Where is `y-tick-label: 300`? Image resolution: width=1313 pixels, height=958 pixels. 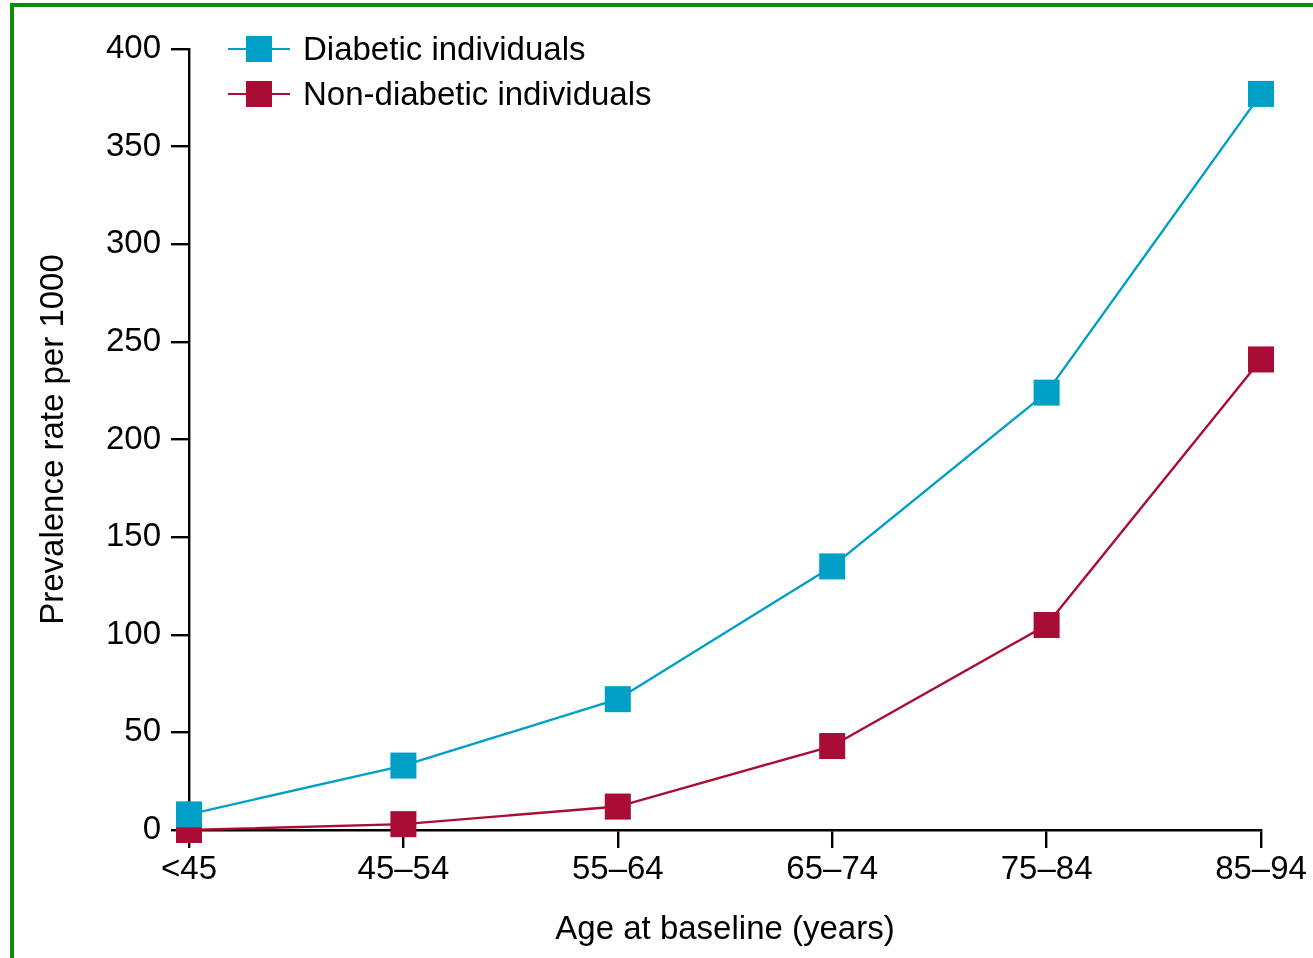
y-tick-label: 300 is located at coordinates (133, 242).